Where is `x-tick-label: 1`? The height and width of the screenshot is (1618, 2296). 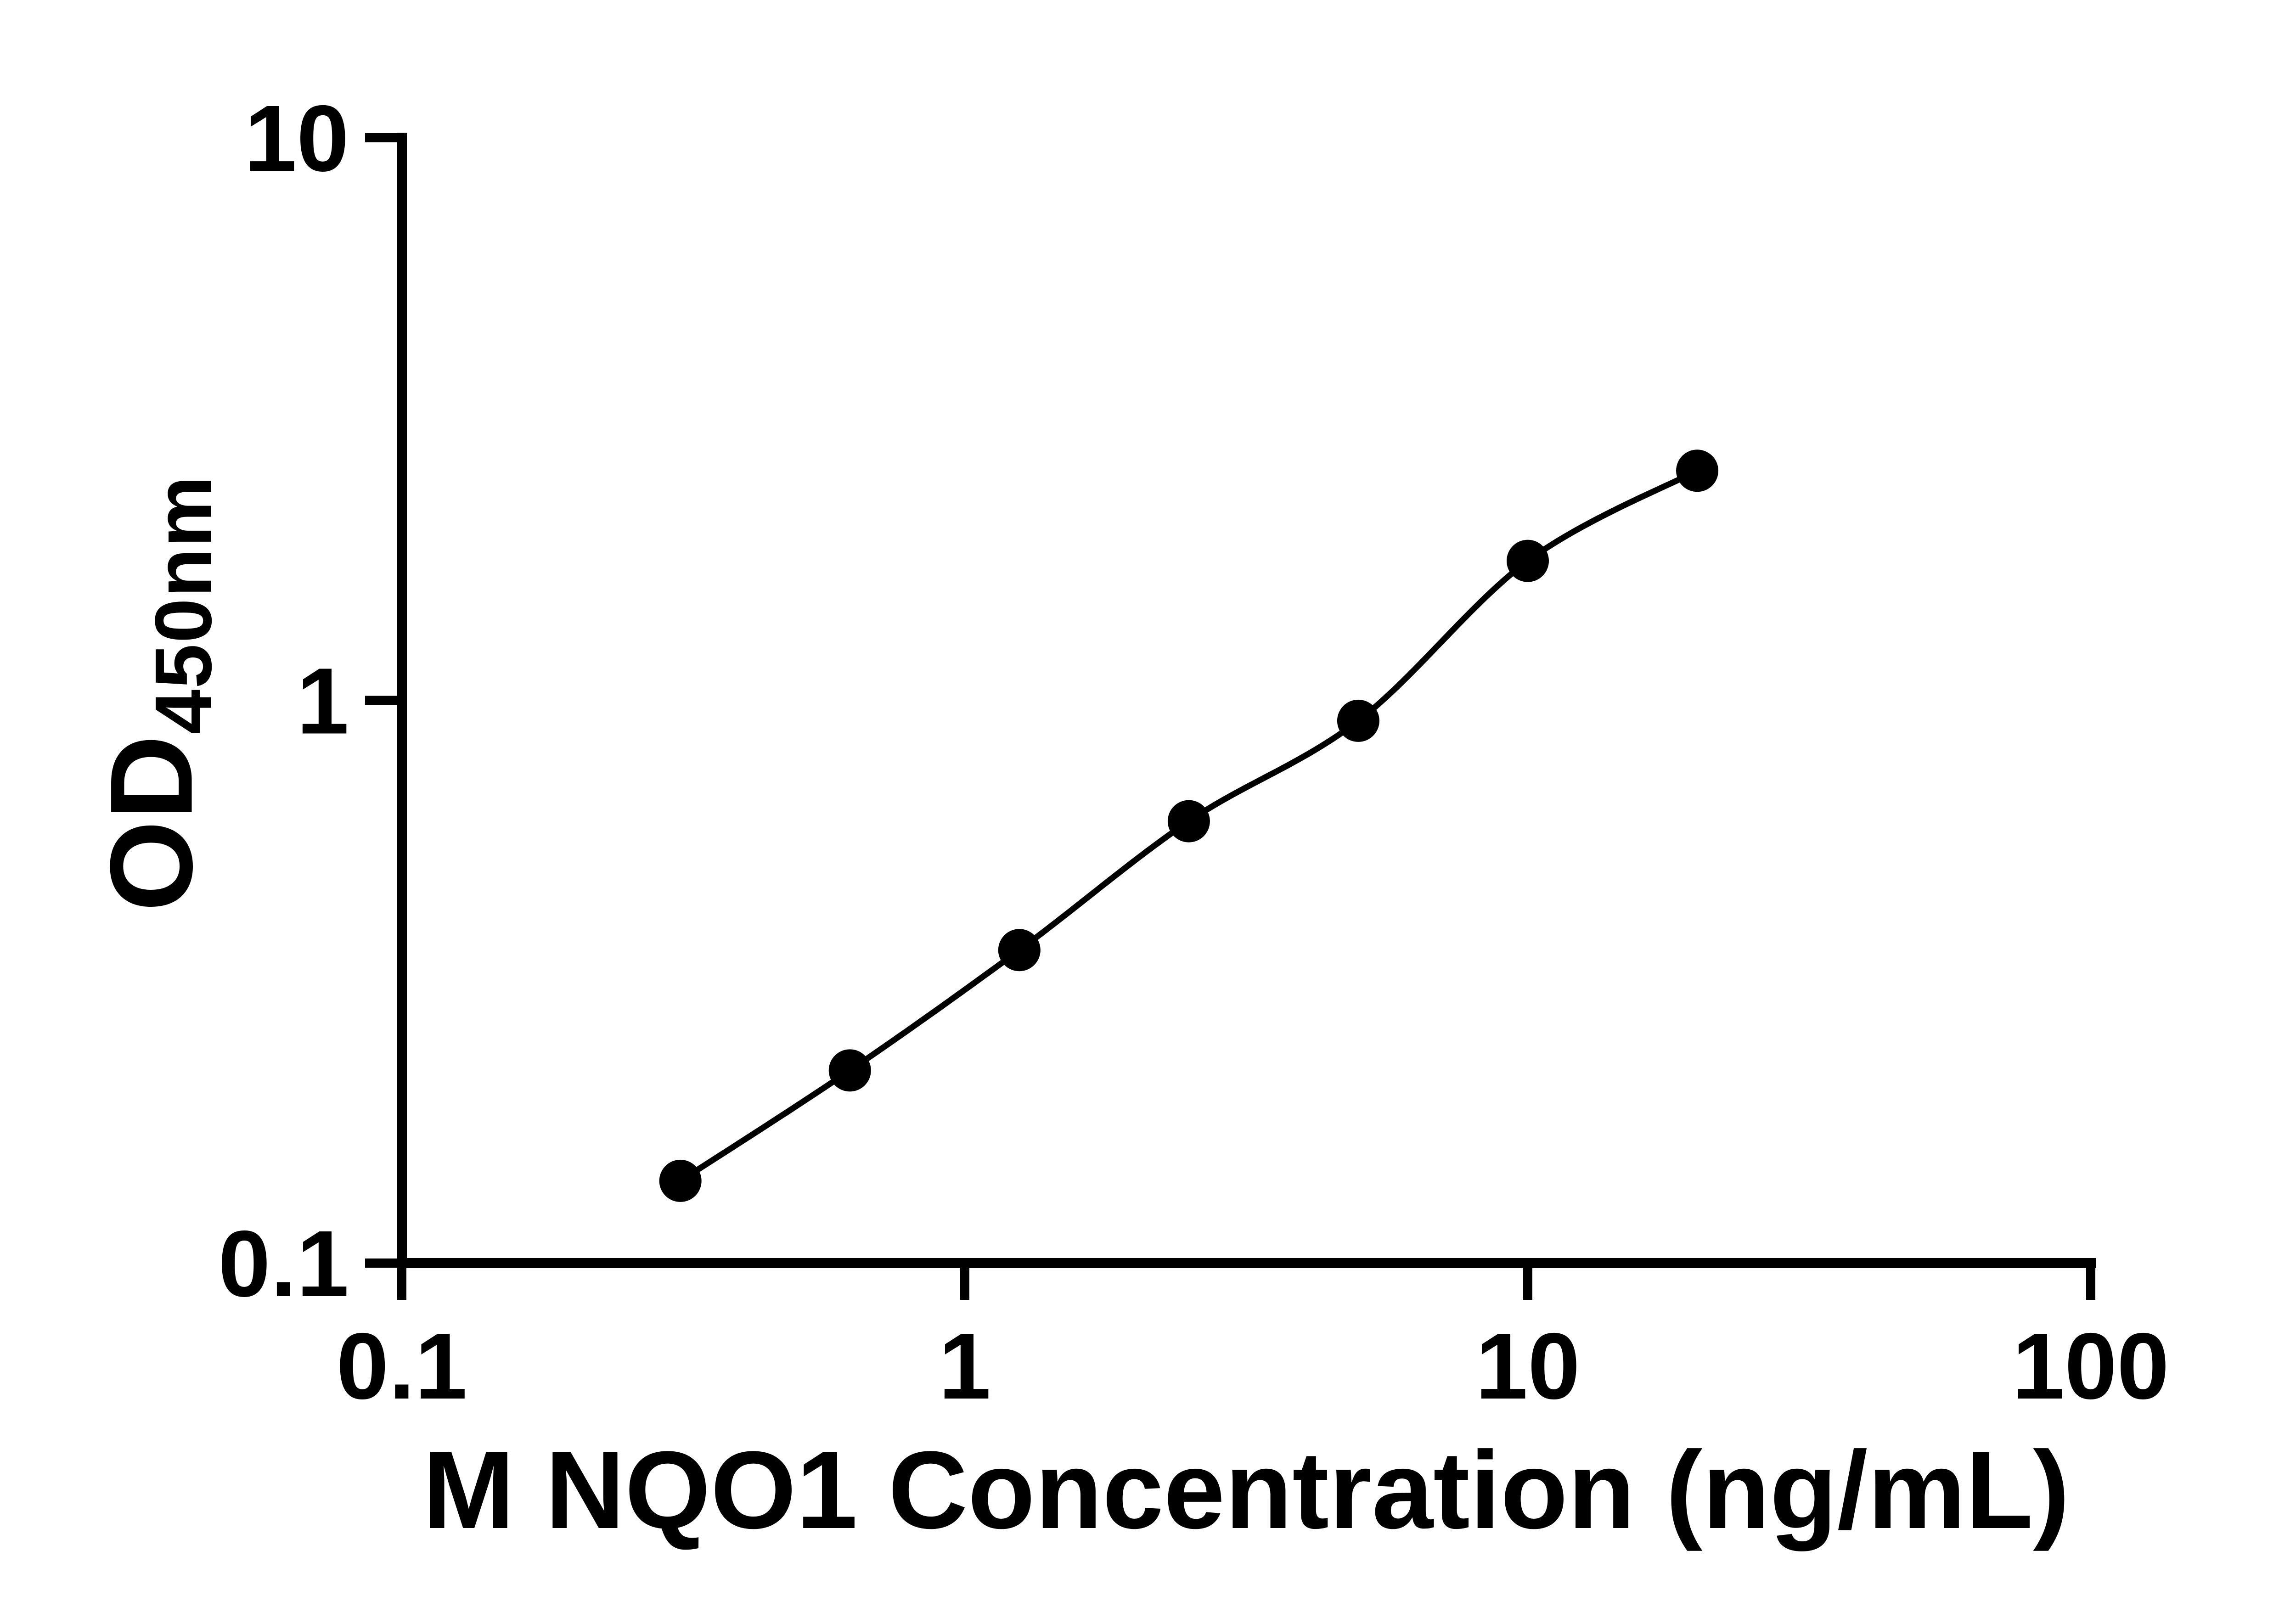 x-tick-label: 1 is located at coordinates (965, 1366).